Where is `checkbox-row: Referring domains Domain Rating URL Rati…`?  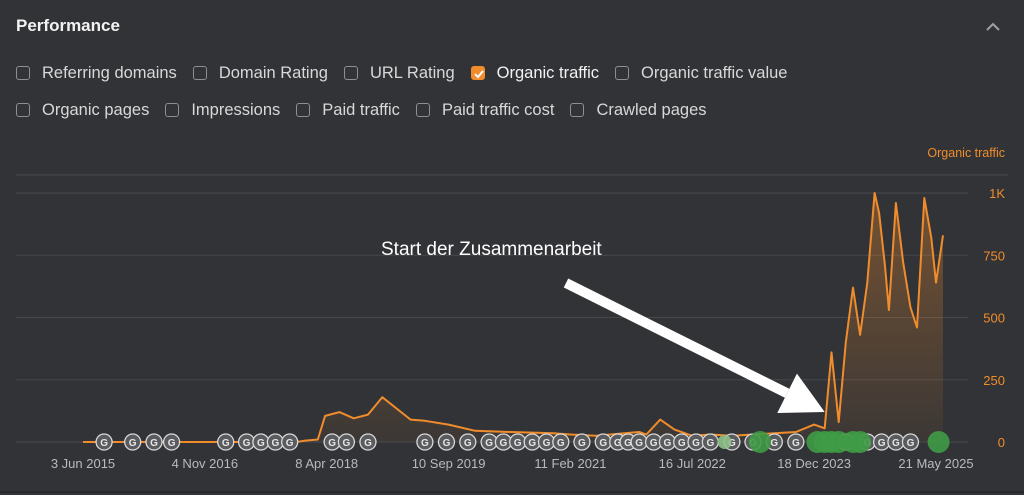
checkbox-row: Referring domains Domain Rating URL Rati… is located at coordinates (512, 73).